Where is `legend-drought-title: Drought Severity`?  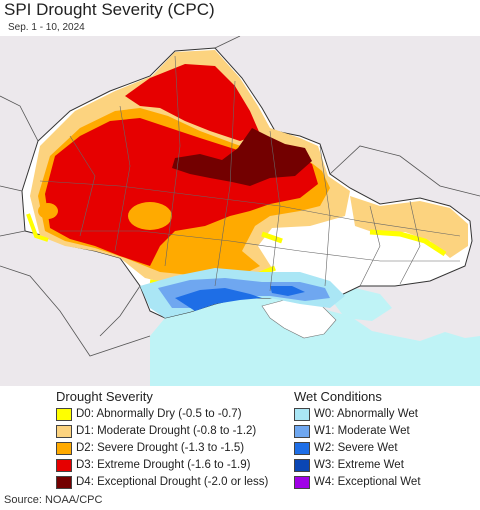 legend-drought-title: Drought Severity is located at coordinates (104, 396).